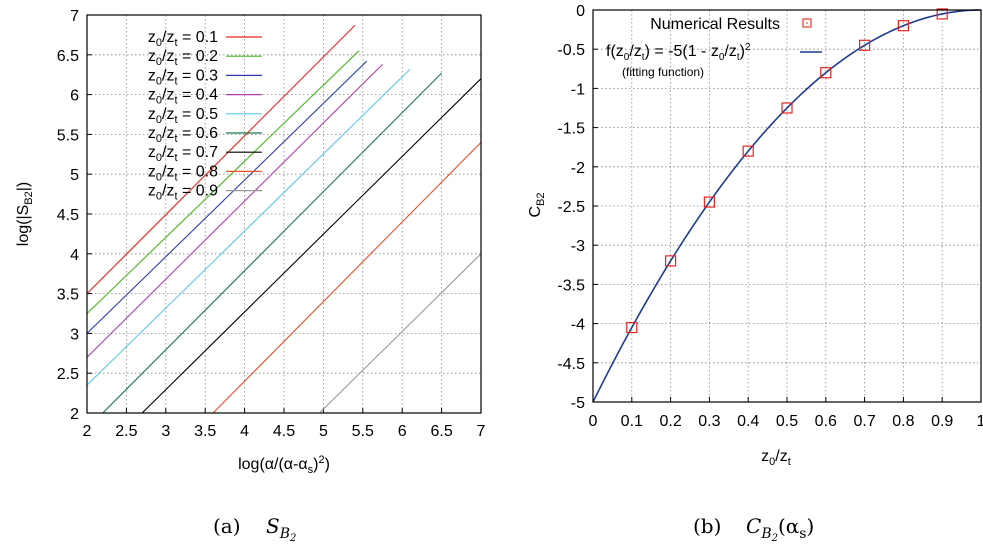  I want to click on legend-note-fit: (fitting function), so click(663, 72).